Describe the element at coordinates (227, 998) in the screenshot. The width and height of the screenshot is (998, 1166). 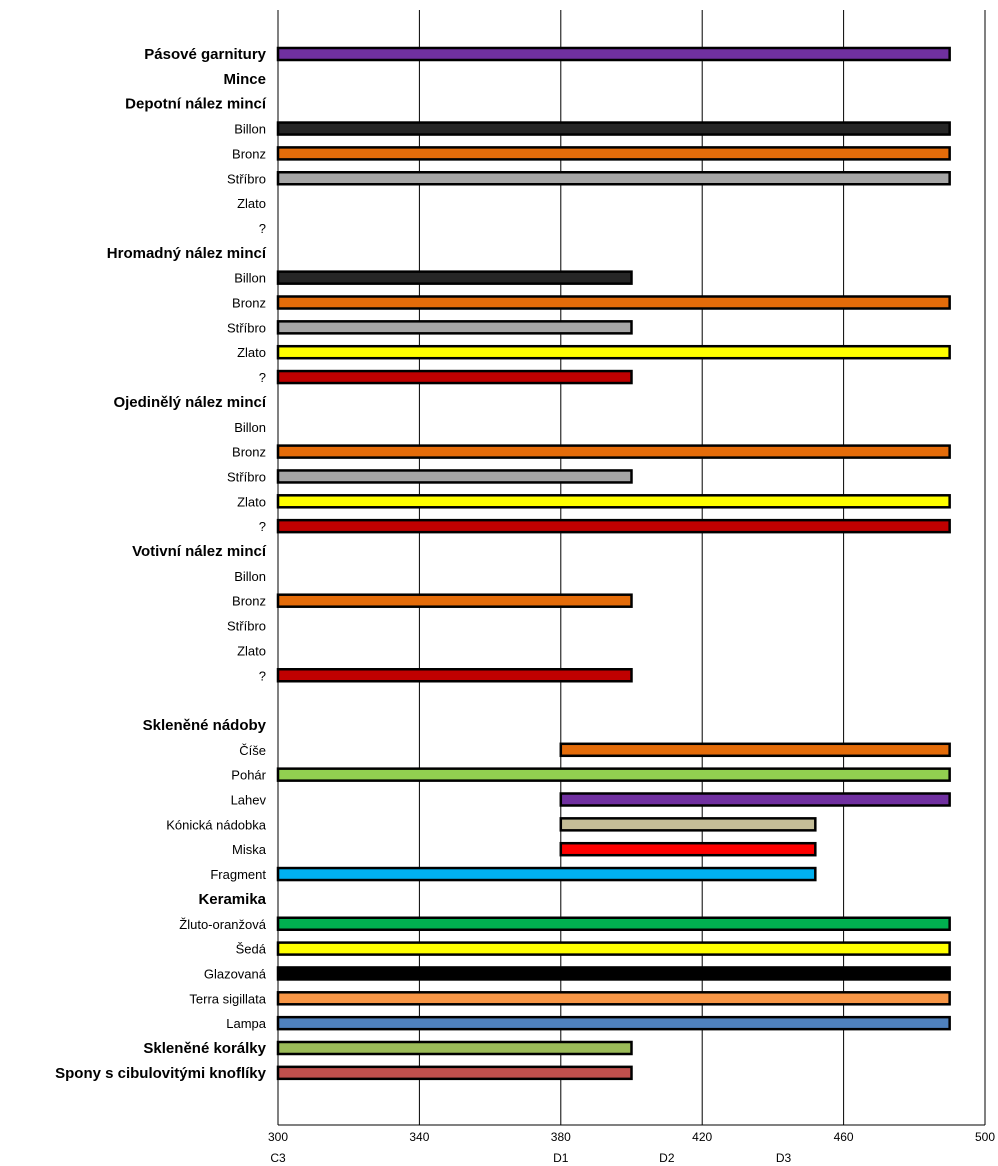
I see `row-label: Terra sigillata` at that location.